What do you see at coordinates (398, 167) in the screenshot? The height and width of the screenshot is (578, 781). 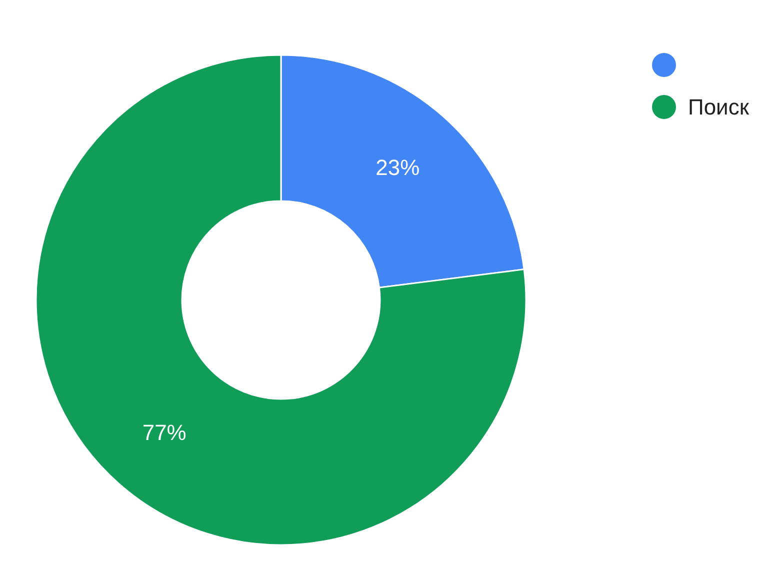 I see `data-label: 23%` at bounding box center [398, 167].